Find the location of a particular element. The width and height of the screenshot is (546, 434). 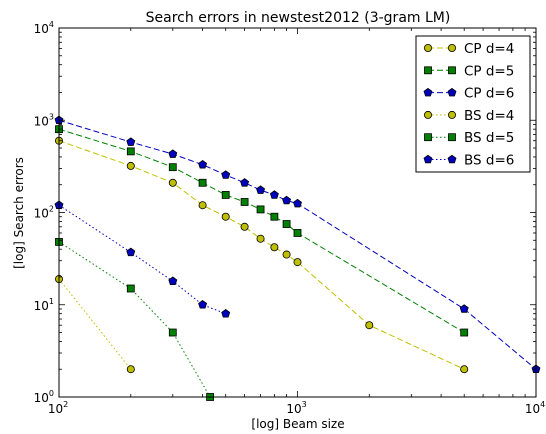

legend-label-cp-d-4: CP d=4 is located at coordinates (489, 49).